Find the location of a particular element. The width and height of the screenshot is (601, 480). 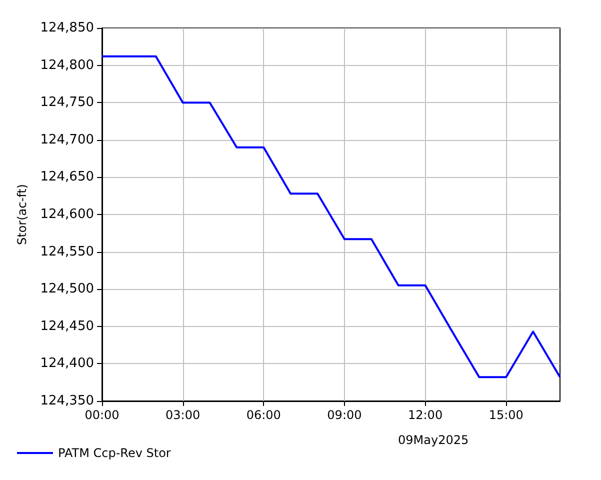

y-tick-label: 124,600 is located at coordinates (67, 214).